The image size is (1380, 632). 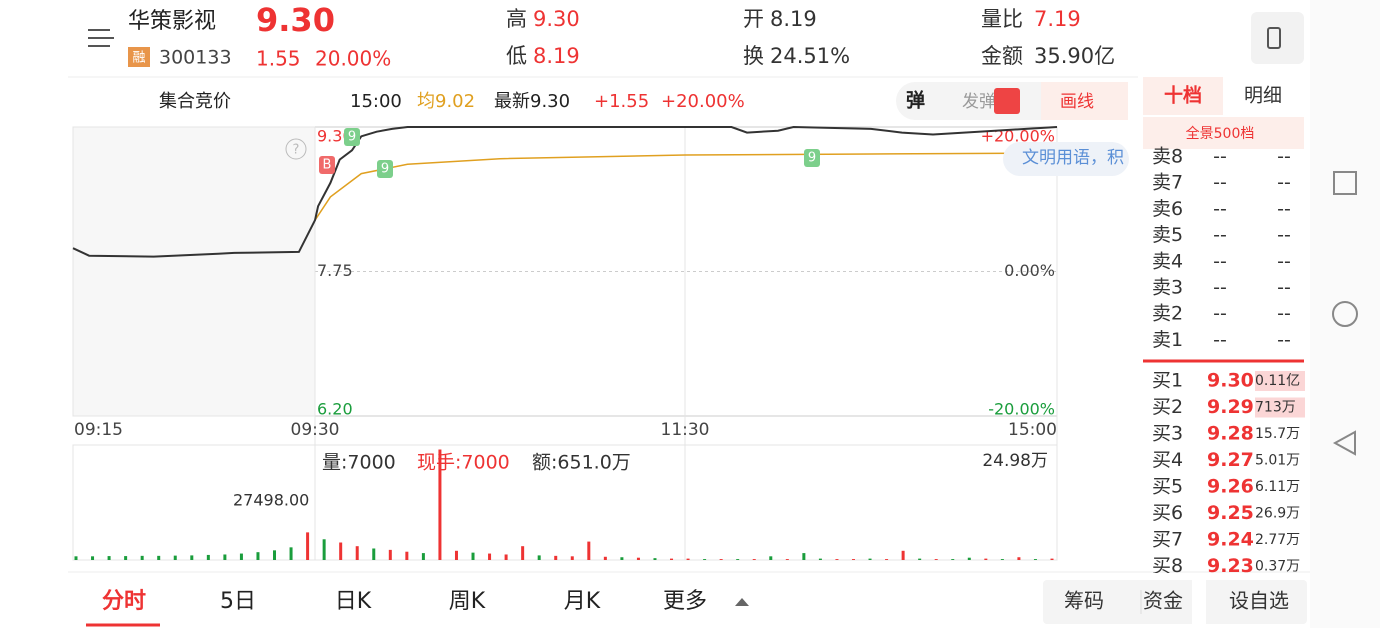 I want to click on y-tick-label: 6.20, so click(x=335, y=409).